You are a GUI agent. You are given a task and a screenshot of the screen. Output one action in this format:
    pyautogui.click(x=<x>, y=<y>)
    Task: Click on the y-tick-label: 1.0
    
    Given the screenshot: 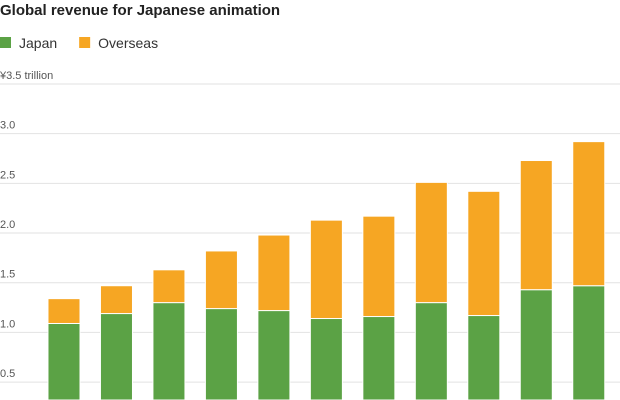 What is the action you would take?
    pyautogui.click(x=7, y=324)
    